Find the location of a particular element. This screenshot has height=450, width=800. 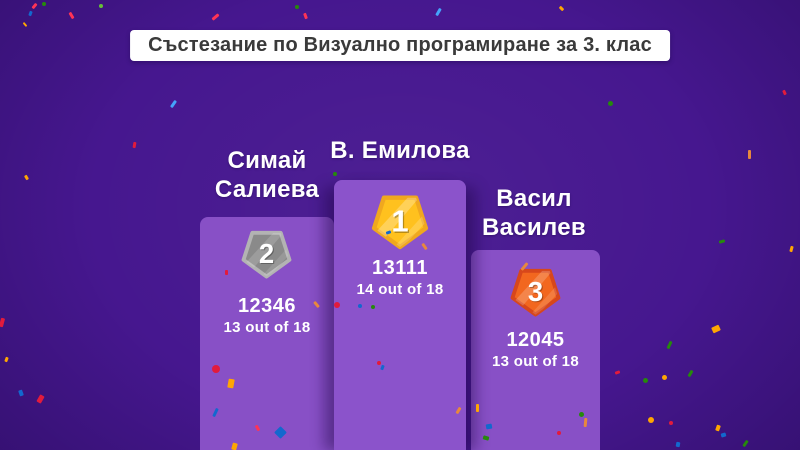

score-block-first-place: 13111 14 out of 18 is located at coordinates (400, 278).